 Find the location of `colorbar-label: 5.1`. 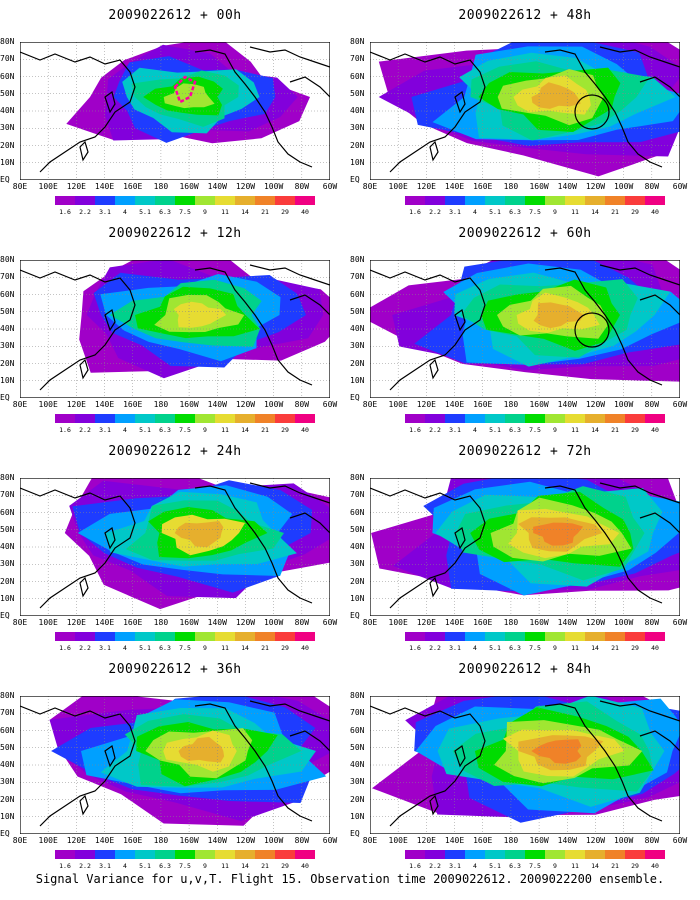

colorbar-label: 5.1 is located at coordinates (145, 212).